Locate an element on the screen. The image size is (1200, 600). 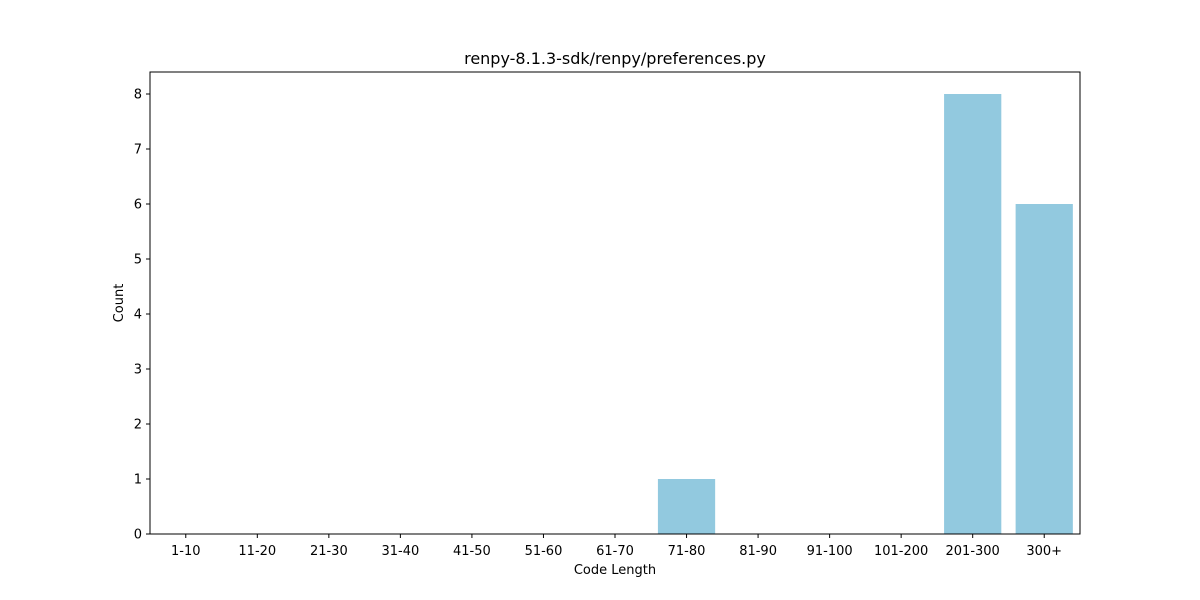
y-tick-label: 5 is located at coordinates (138, 260).